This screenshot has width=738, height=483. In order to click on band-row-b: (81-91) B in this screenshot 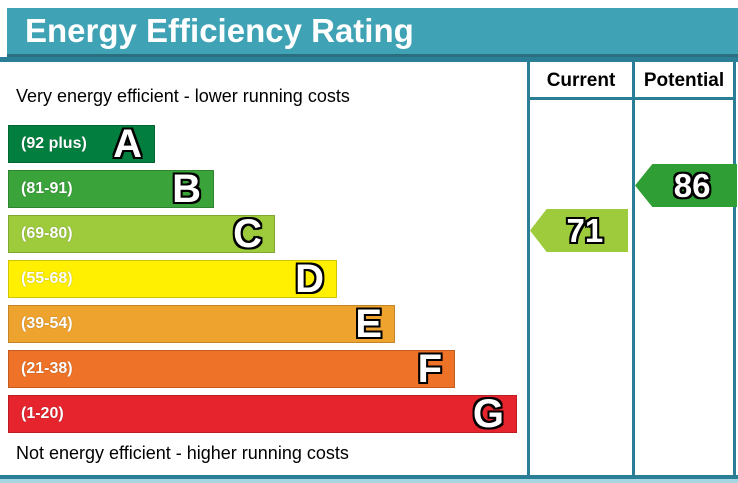, I will do `click(111, 189)`.